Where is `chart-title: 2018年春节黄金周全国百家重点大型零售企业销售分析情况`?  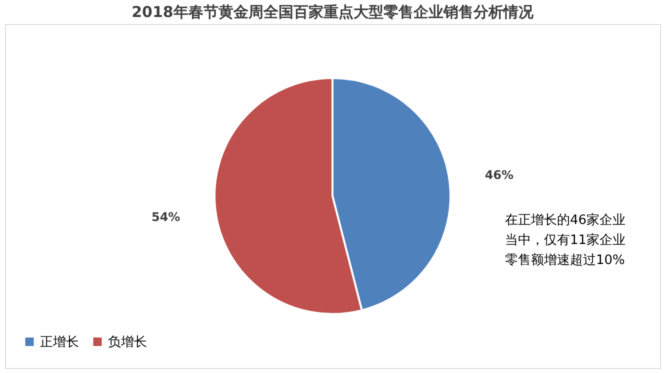
chart-title: 2018年春节黄金周全国百家重点大型零售企业销售分析情况 is located at coordinates (333, 12).